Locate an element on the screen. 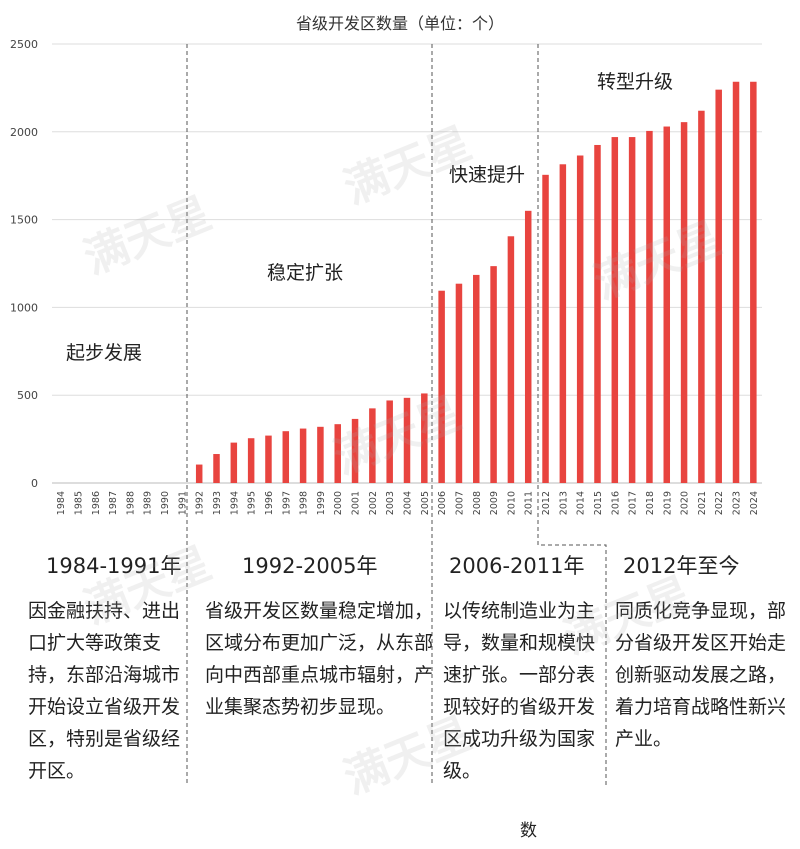 This screenshot has width=800, height=849. y-tick-label: 1000 is located at coordinates (24, 307).